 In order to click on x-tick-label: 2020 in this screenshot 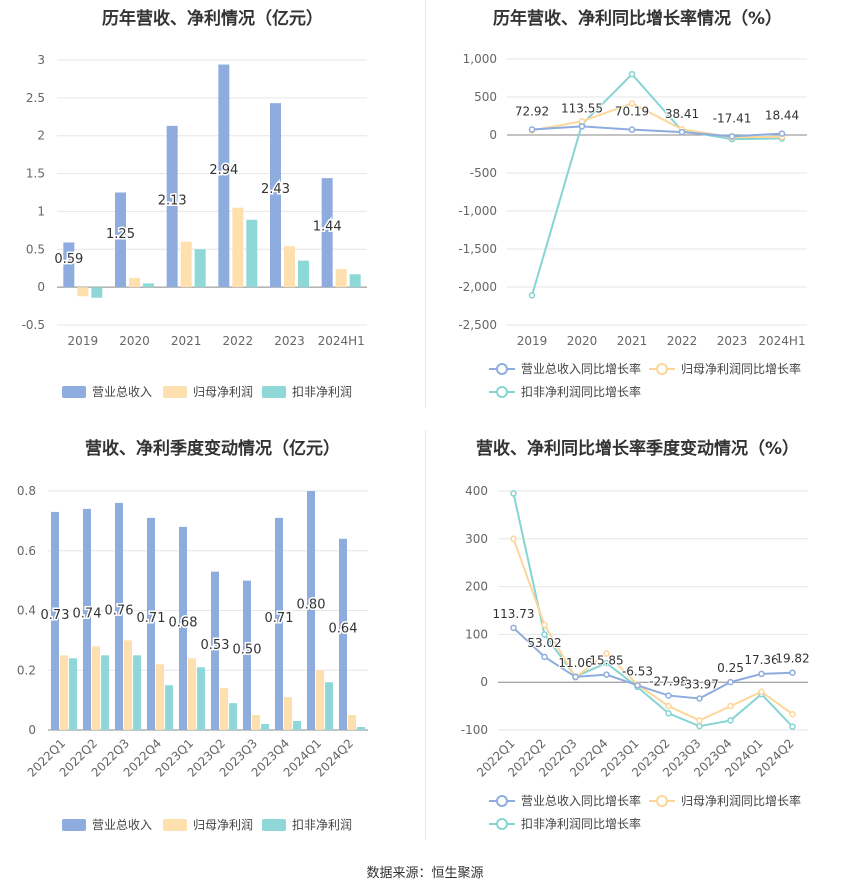, I will do `click(582, 341)`.